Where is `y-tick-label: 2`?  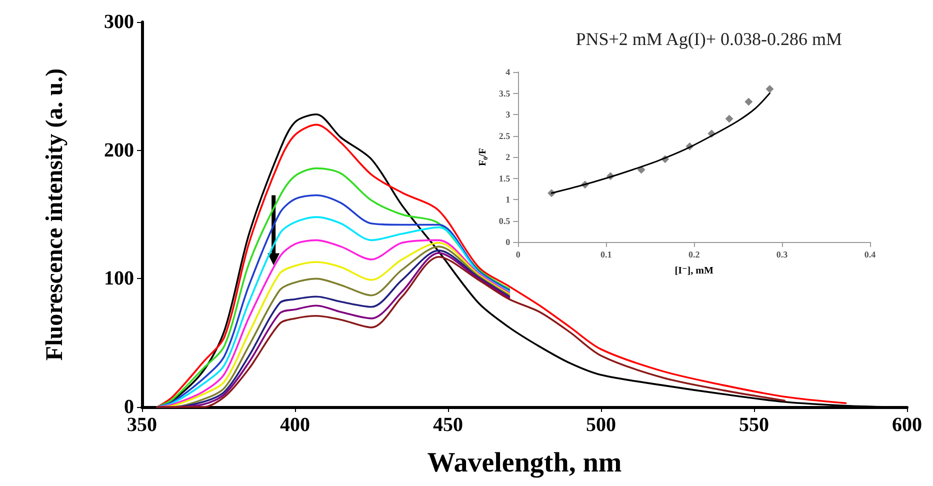
y-tick-label: 2 is located at coordinates (508, 157).